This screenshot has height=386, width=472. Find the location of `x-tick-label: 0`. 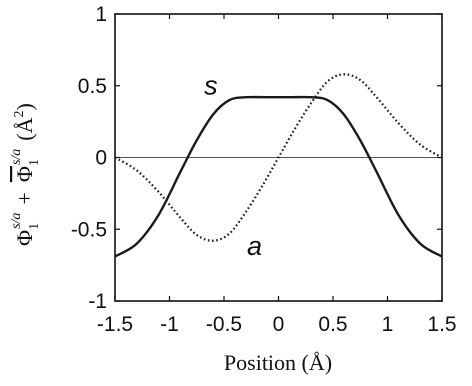

x-tick-label: 0 is located at coordinates (279, 324).